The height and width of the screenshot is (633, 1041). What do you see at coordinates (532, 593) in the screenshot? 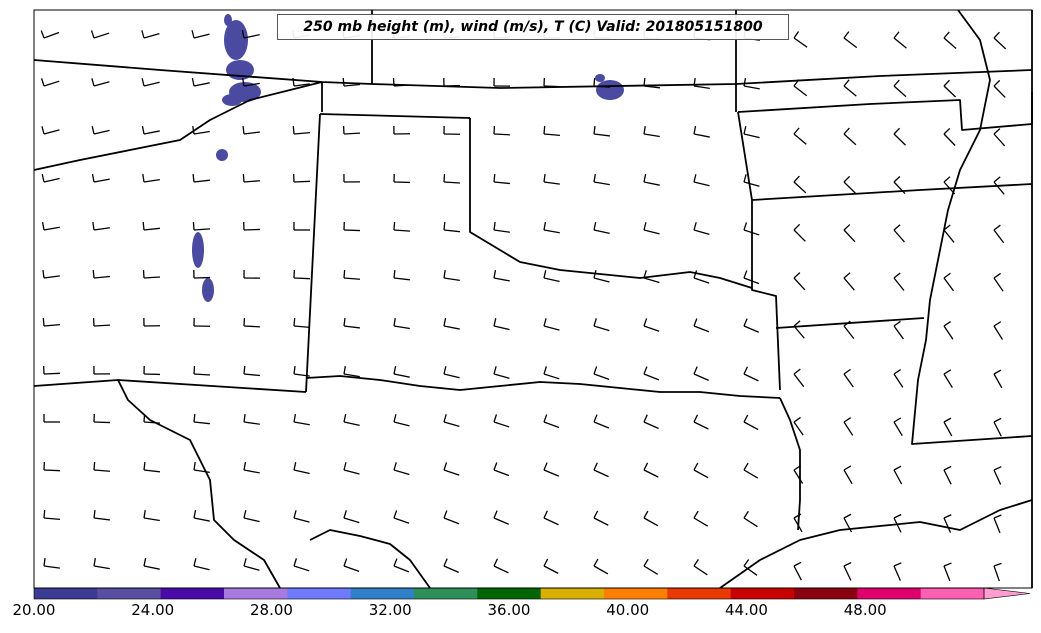
I see `colorbar` at bounding box center [532, 593].